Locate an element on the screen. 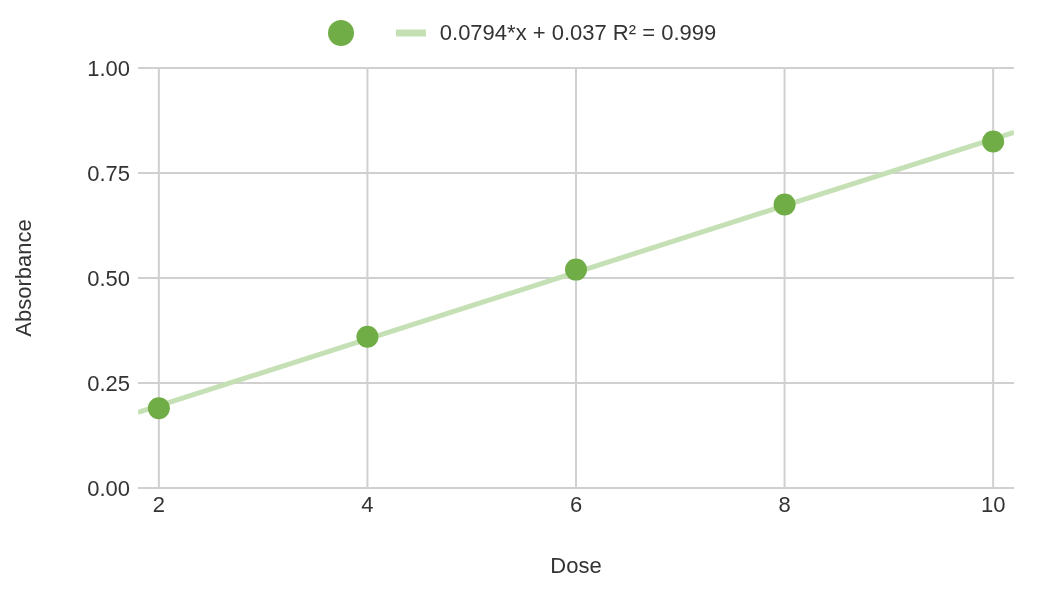 The height and width of the screenshot is (594, 1042). legend-label: 0.0794*x + 0.037 R² = 0.999 is located at coordinates (578, 33).